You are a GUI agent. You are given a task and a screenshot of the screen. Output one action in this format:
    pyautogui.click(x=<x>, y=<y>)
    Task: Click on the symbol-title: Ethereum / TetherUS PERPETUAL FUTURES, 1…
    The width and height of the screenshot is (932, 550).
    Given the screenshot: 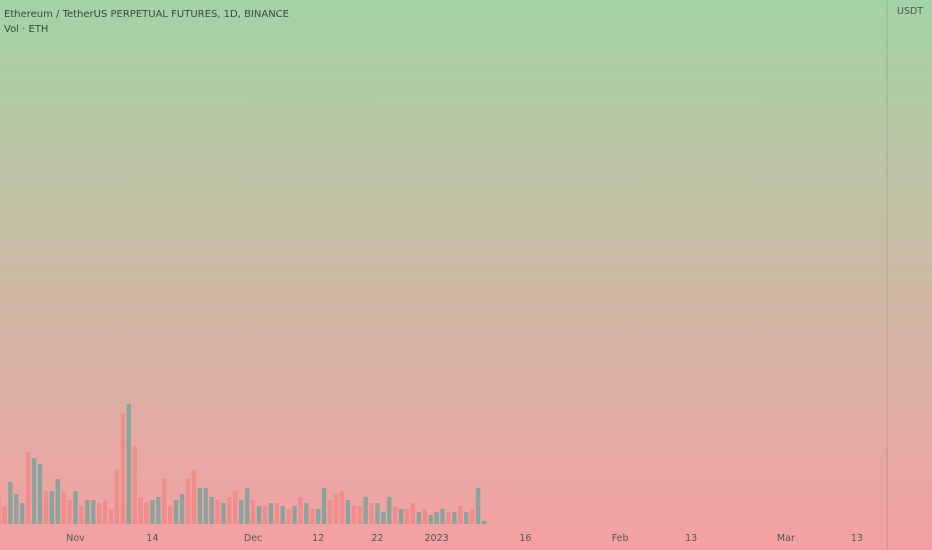 What is the action you would take?
    pyautogui.click(x=146, y=14)
    